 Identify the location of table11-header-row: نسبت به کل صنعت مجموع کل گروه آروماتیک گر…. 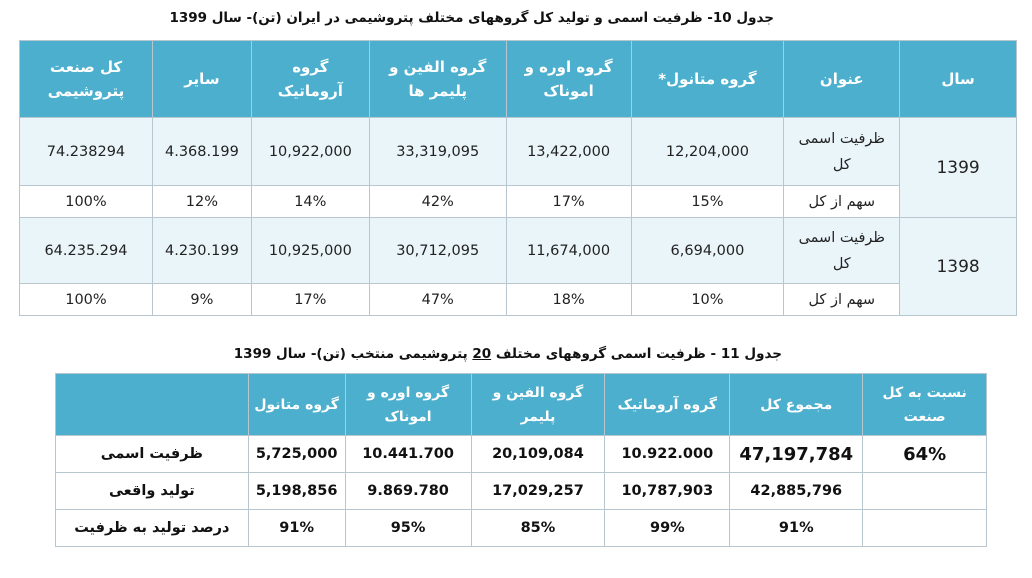
(521, 404).